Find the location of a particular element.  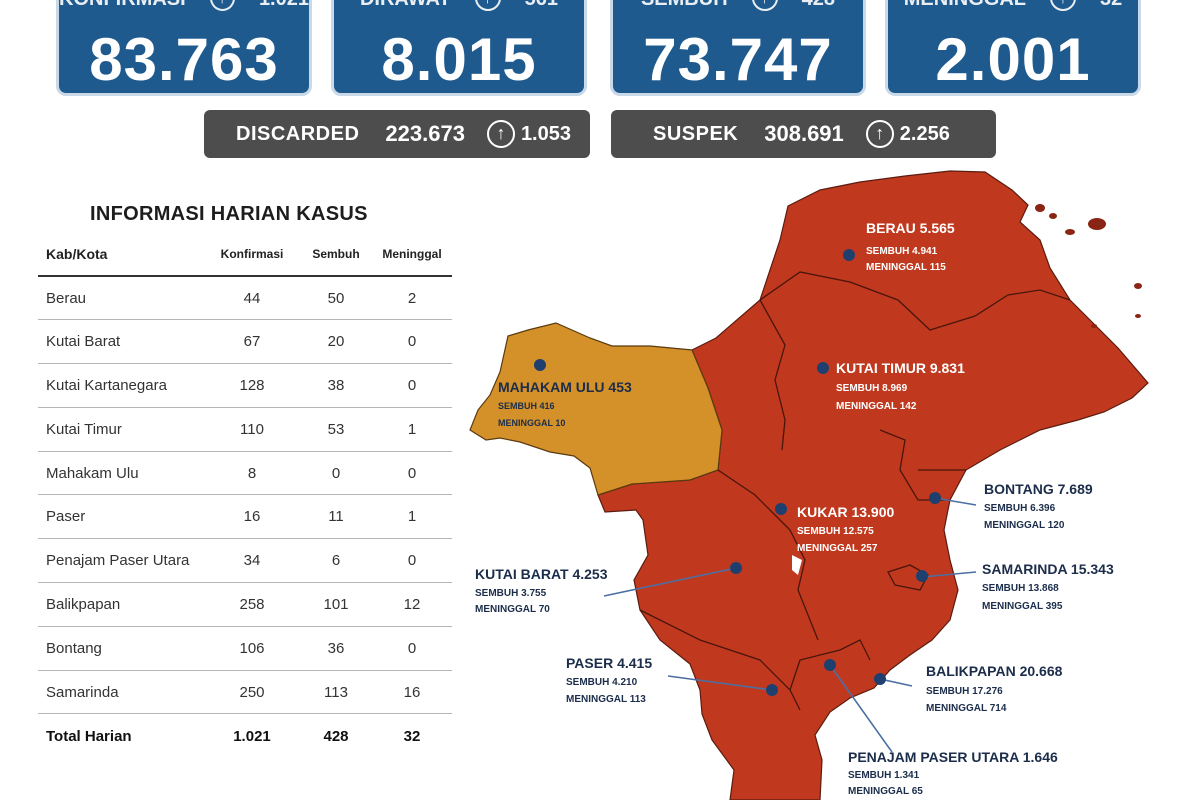

cell-meninggal: 12 is located at coordinates (412, 604).